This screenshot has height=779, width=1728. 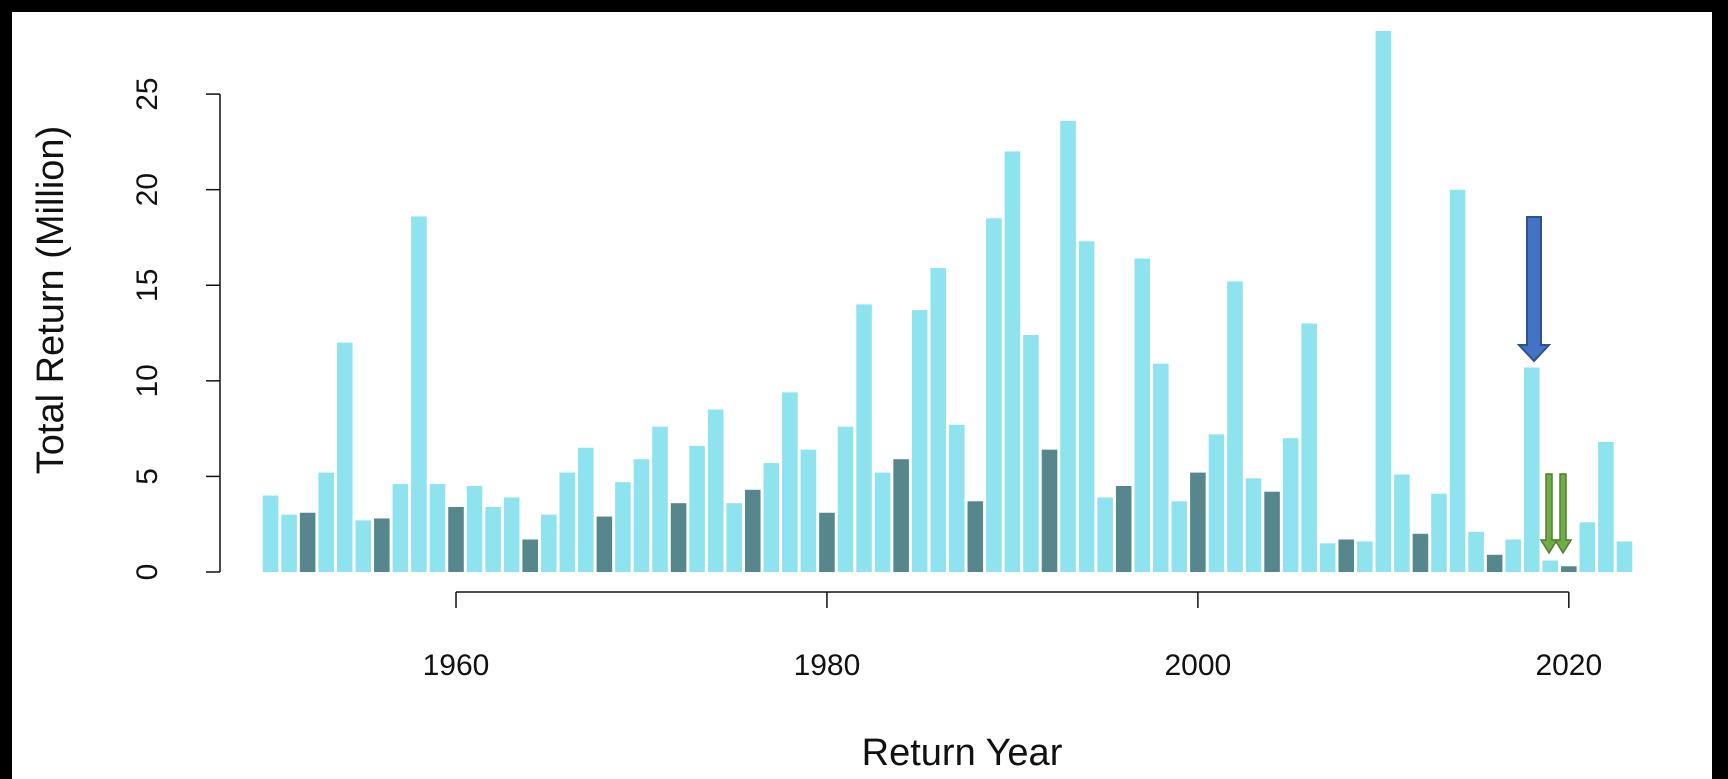 What do you see at coordinates (1568, 665) in the screenshot?
I see `x-tick-label: 2020` at bounding box center [1568, 665].